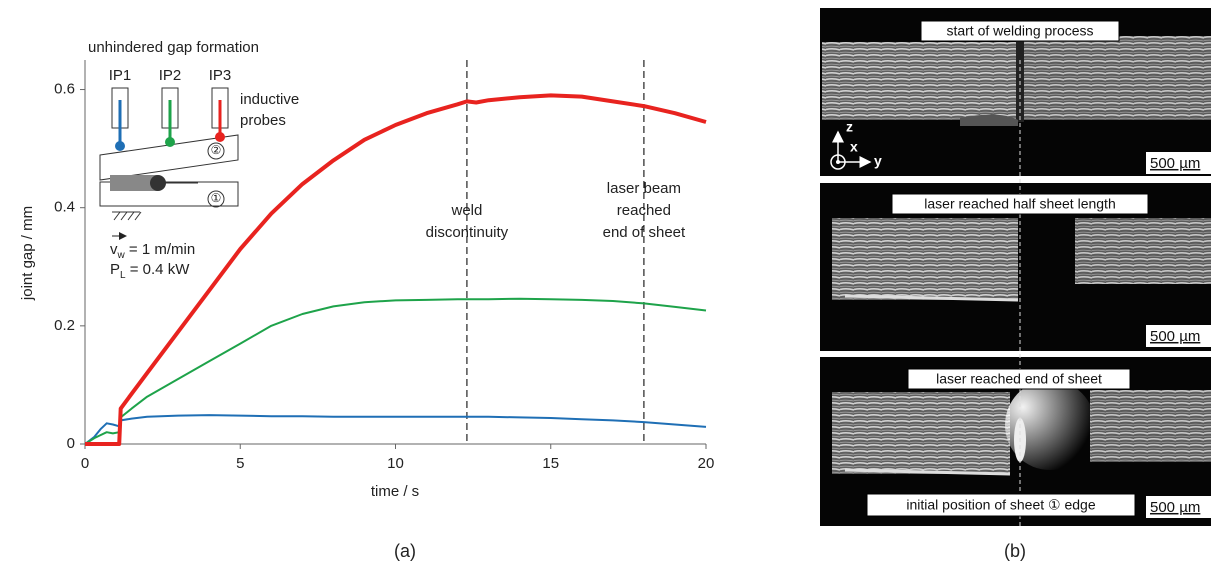 This screenshot has height=574, width=1211. I want to click on caption: start of welding process, so click(1019, 31).